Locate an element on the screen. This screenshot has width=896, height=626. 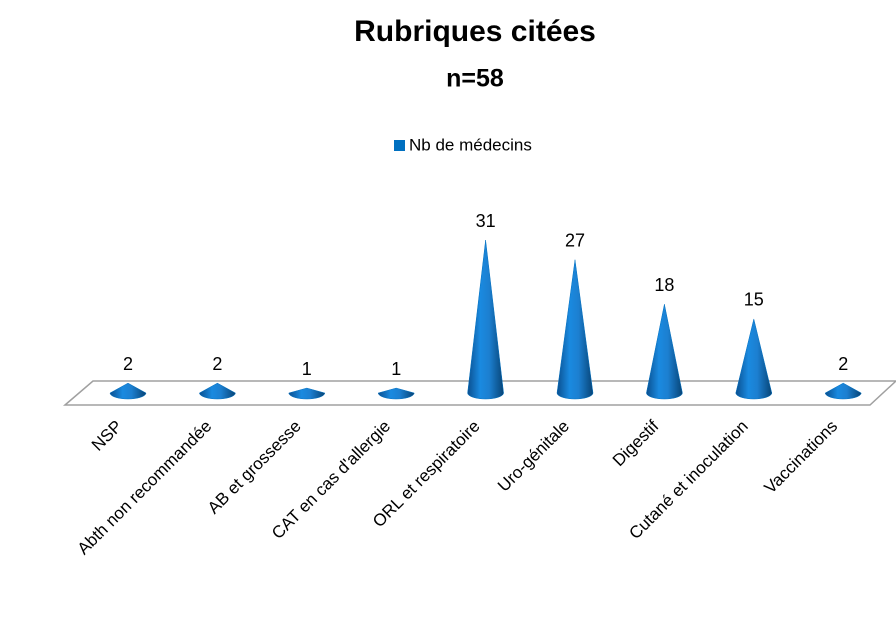
x-tick-label: Uro-génitale is located at coordinates (533, 456).